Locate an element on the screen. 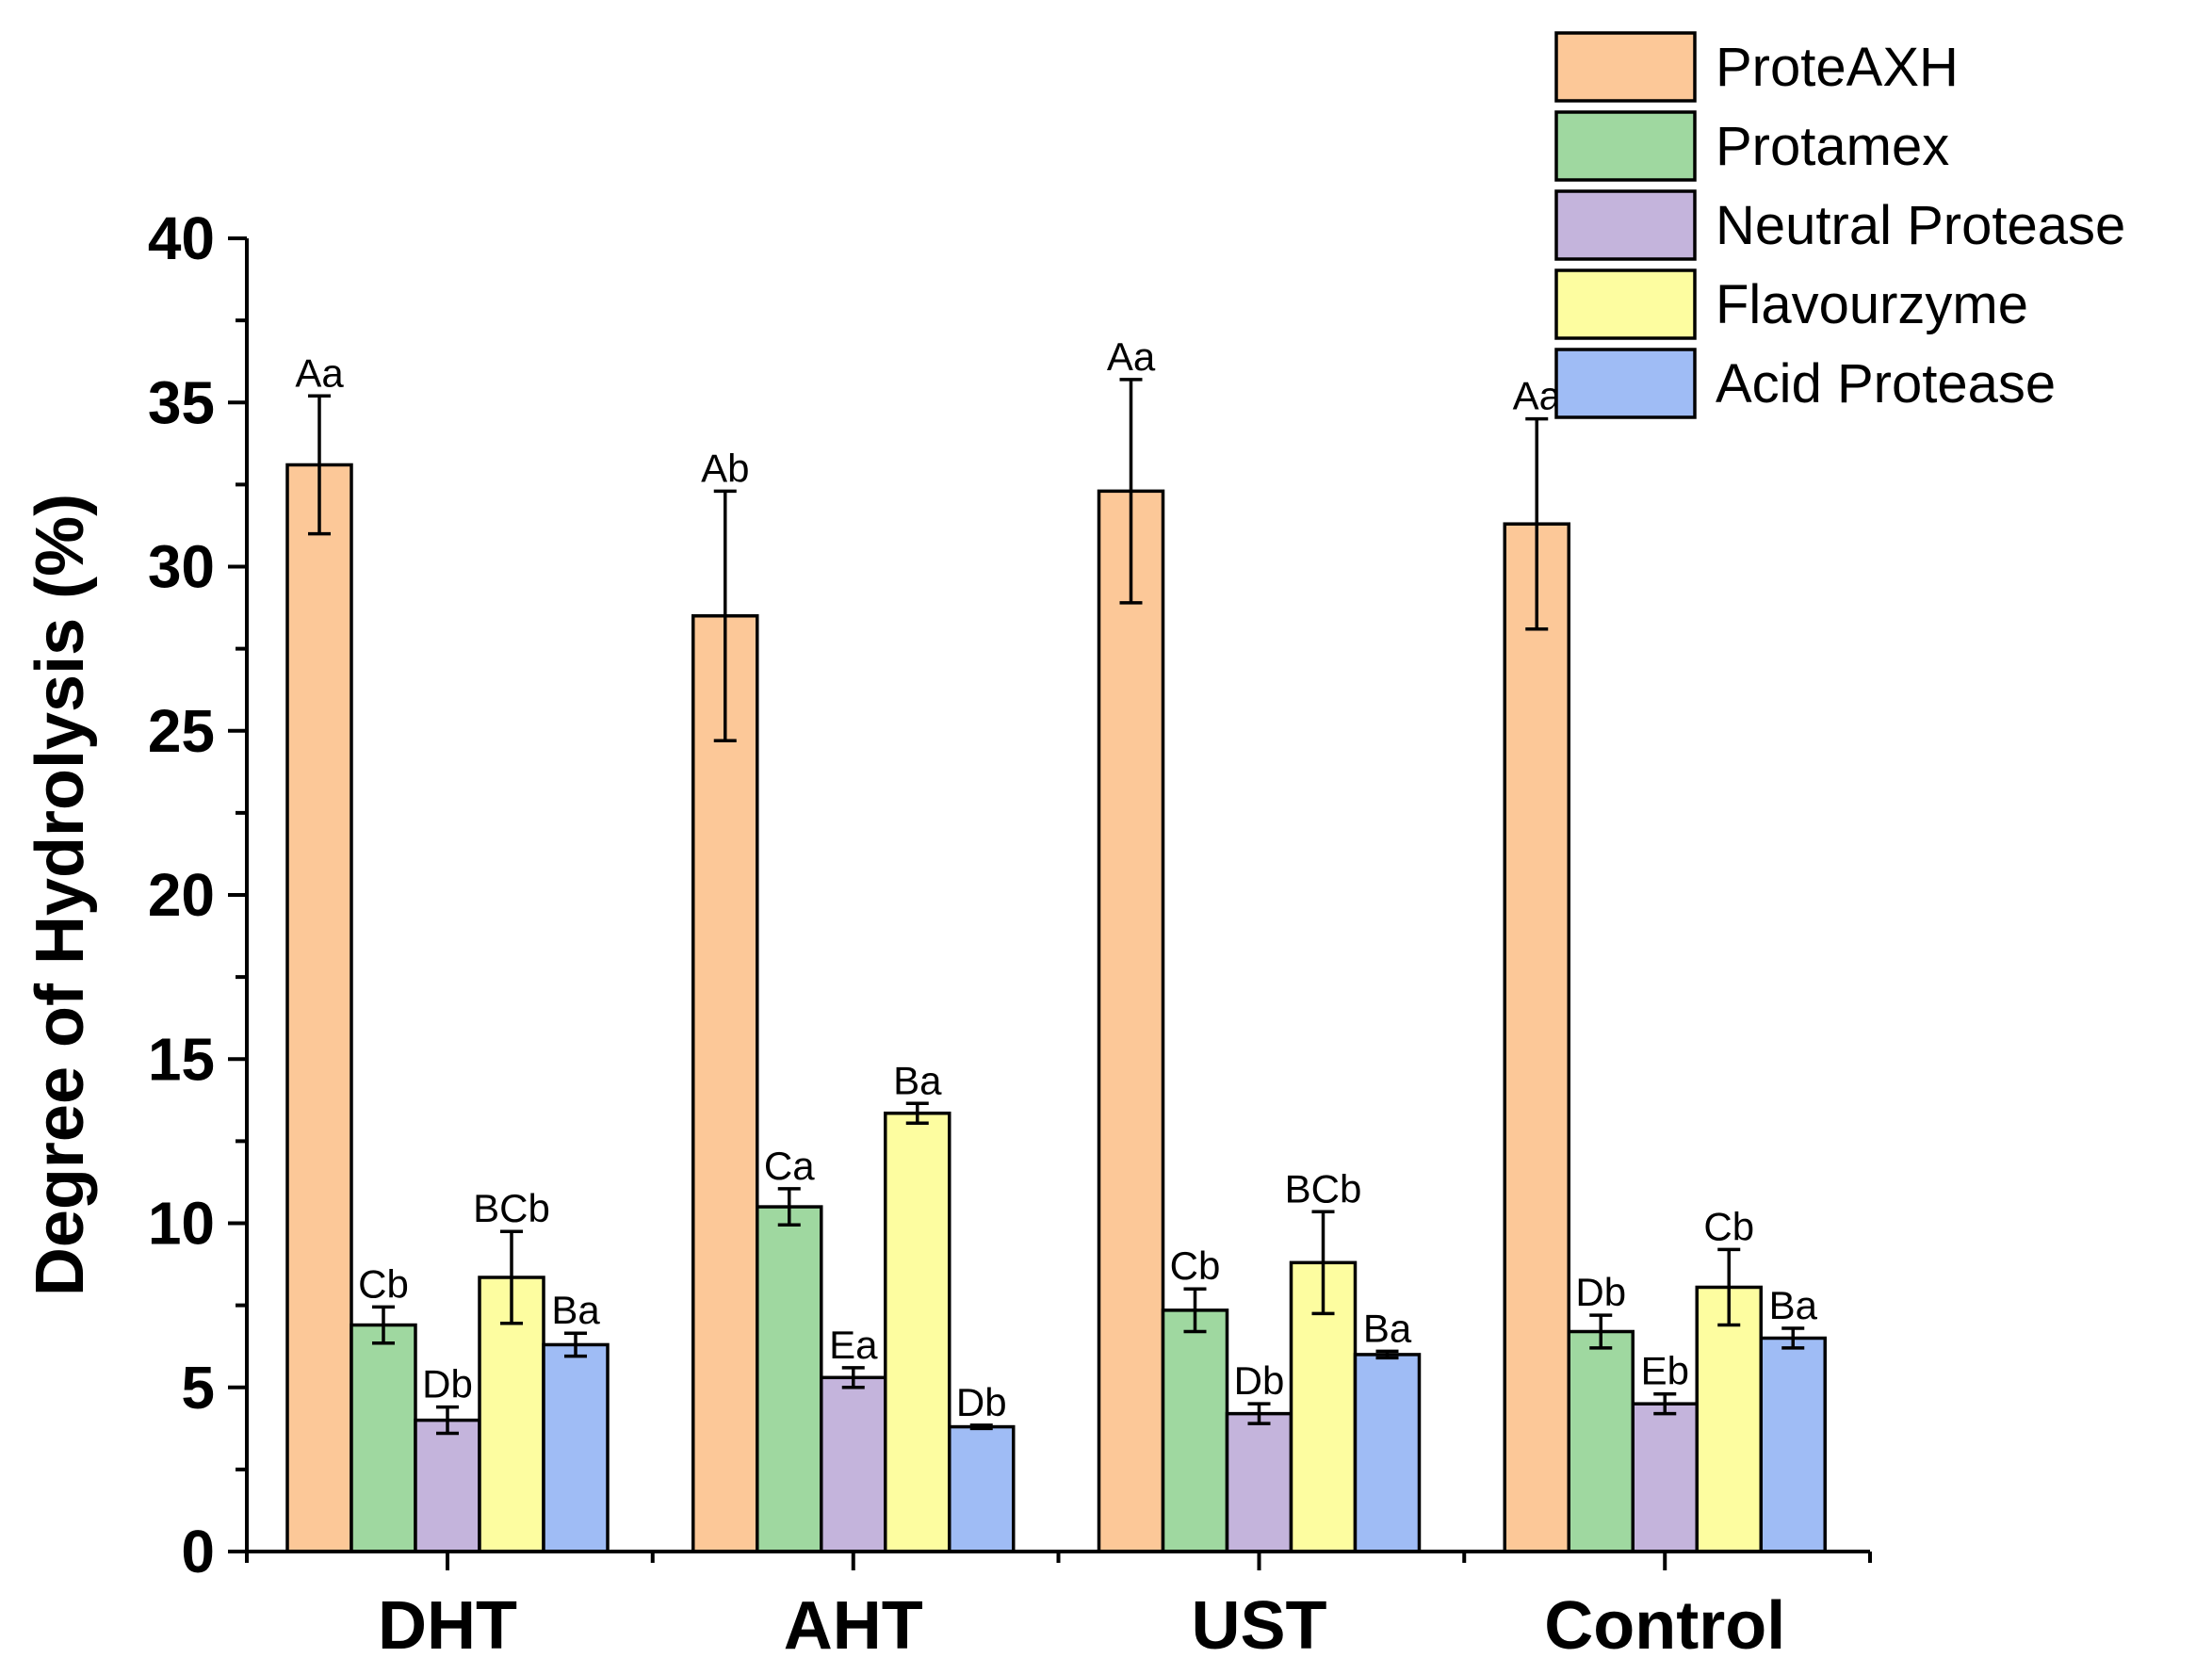  y-tick-label: 10 is located at coordinates (181, 1224).